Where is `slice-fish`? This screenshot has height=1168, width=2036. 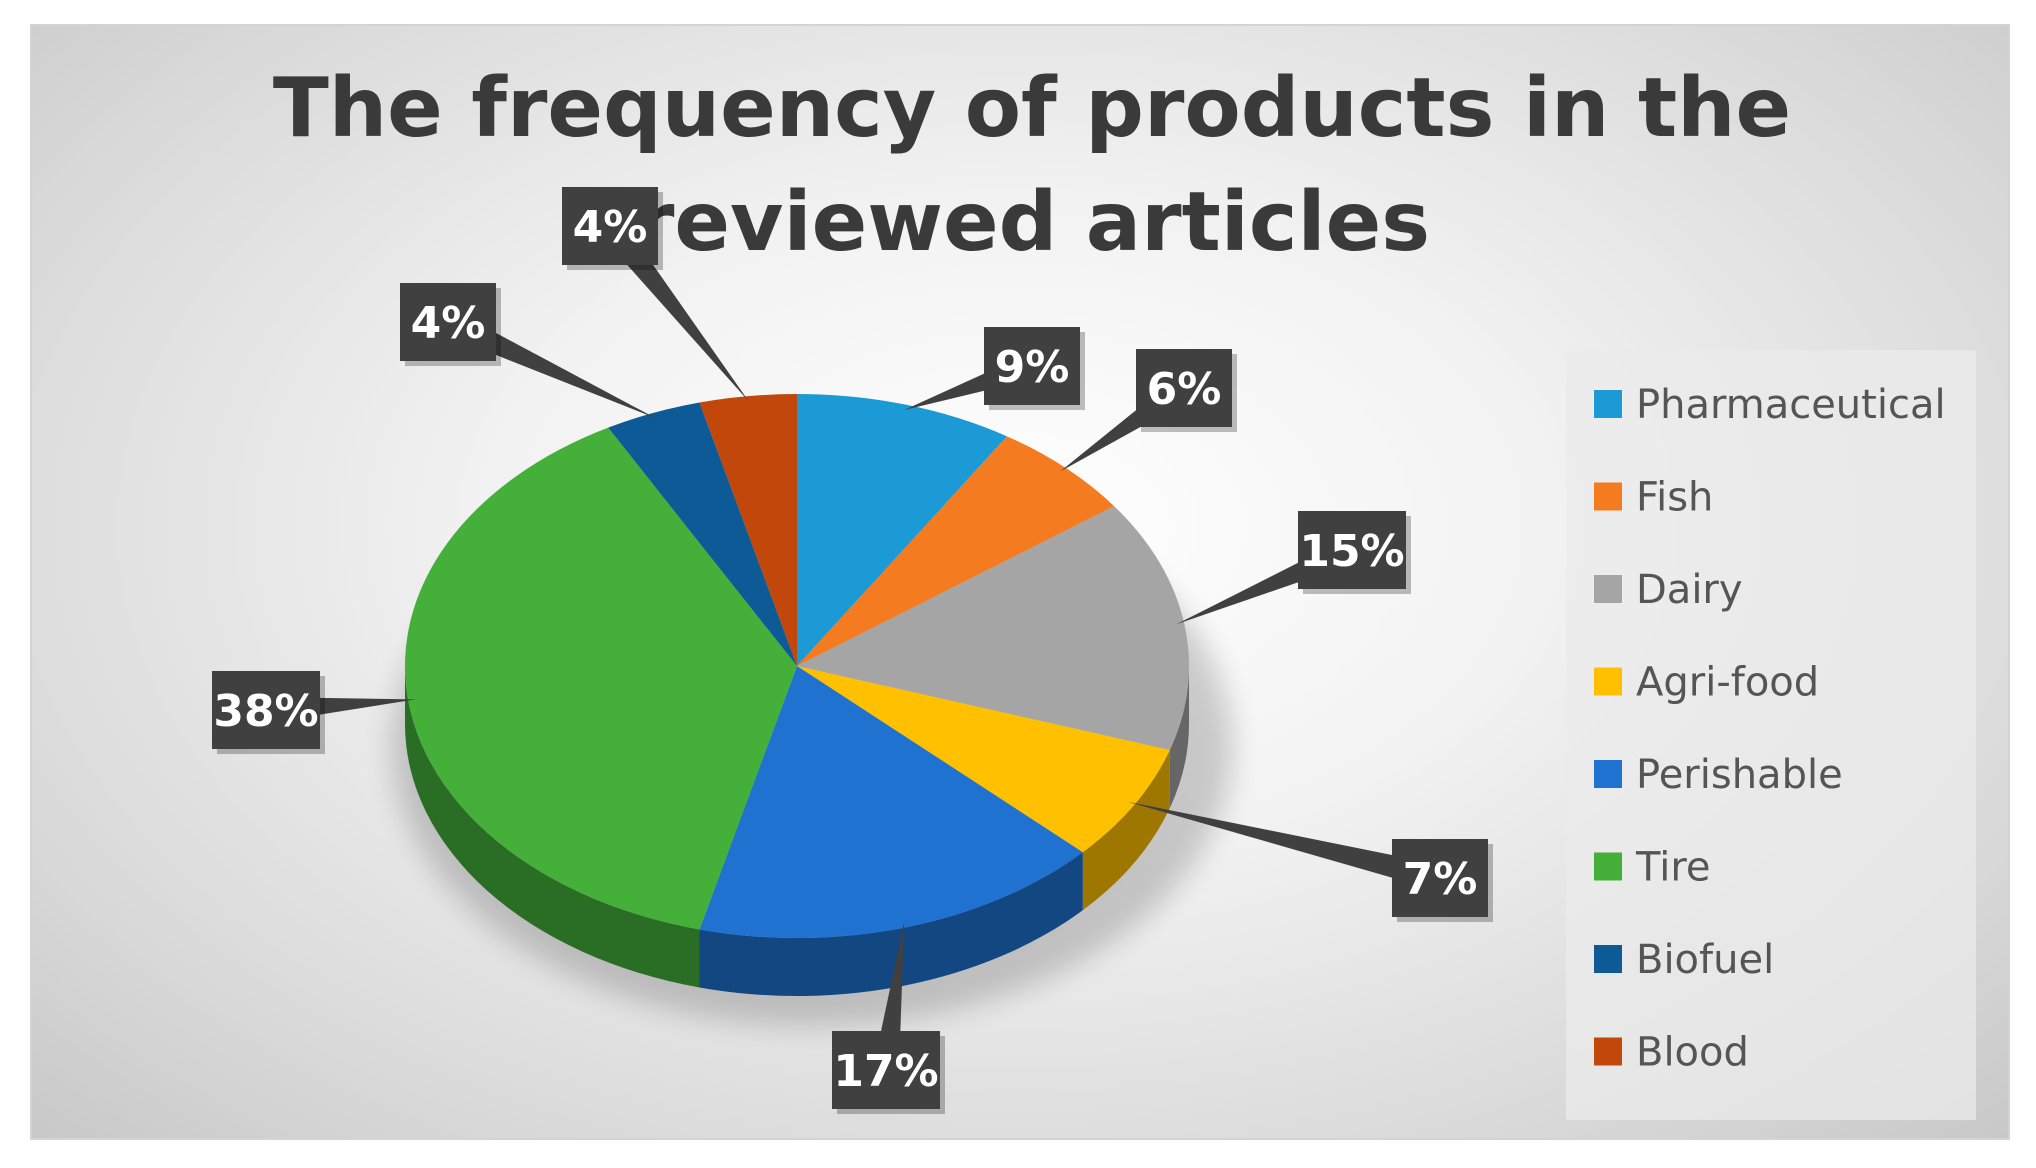
slice-fish is located at coordinates (956, 551).